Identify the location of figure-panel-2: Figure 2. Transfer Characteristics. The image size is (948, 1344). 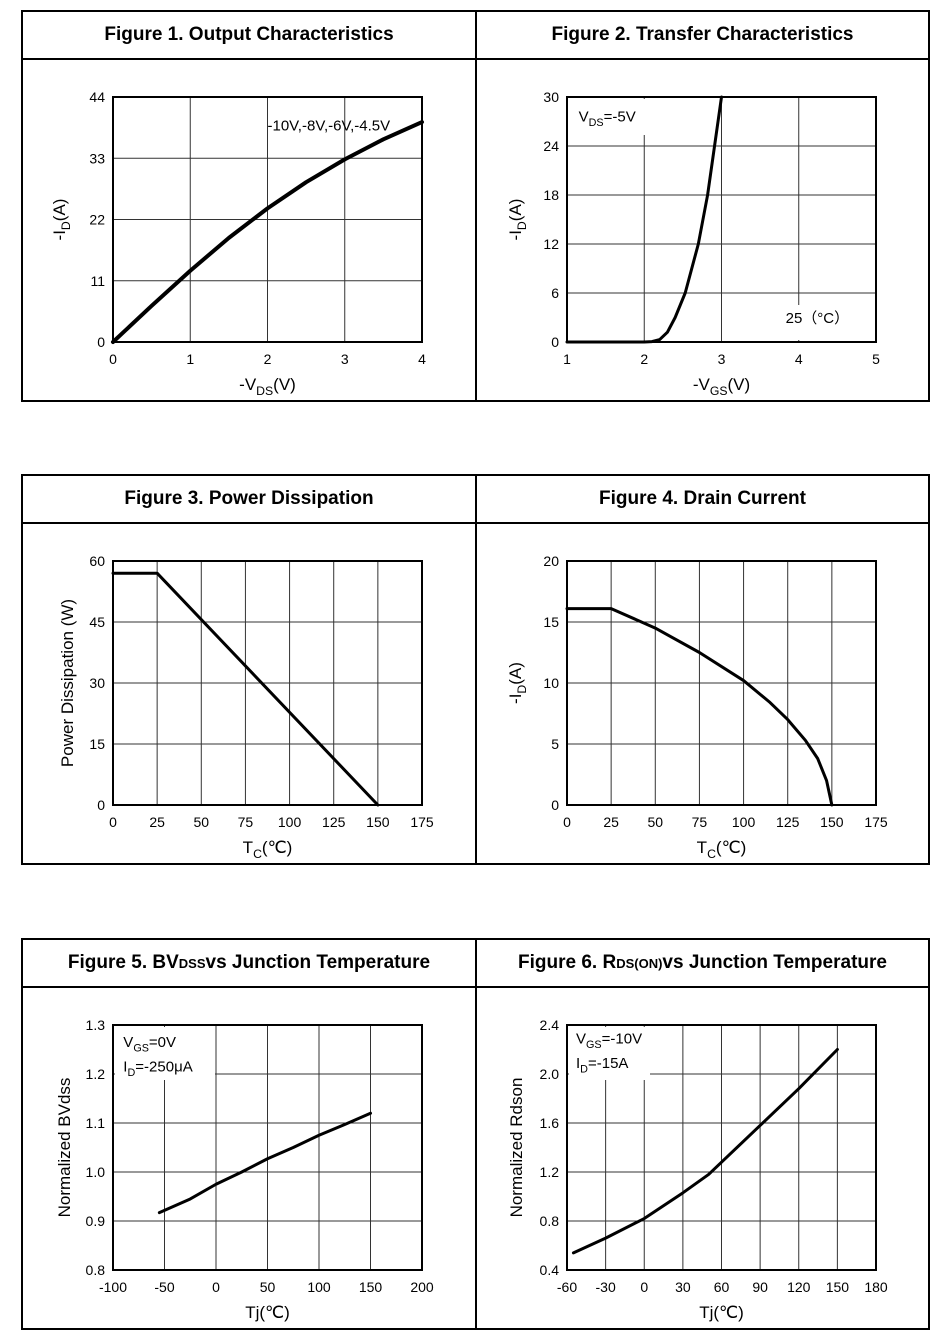
(702, 206).